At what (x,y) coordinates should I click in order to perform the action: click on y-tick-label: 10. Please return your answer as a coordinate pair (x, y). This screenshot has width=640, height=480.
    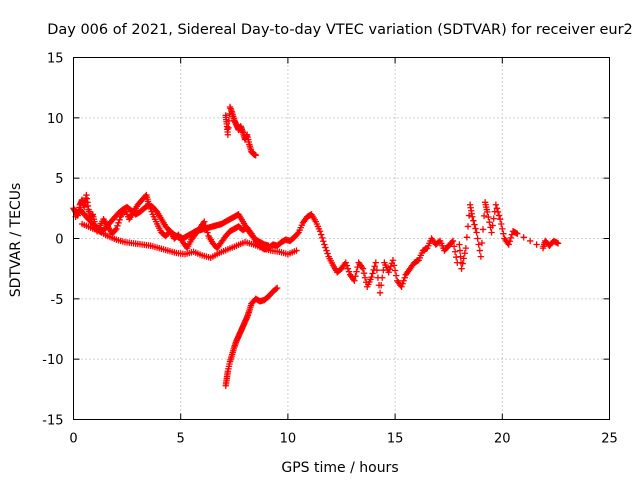
    Looking at the image, I should click on (55, 119).